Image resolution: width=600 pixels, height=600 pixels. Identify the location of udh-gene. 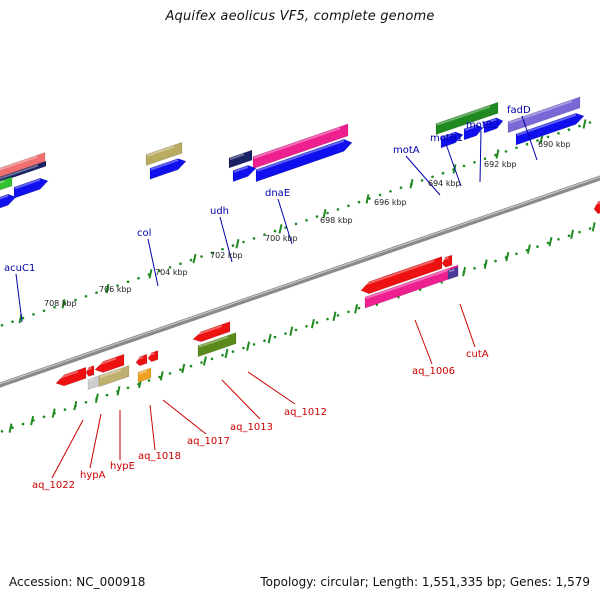
(240, 159).